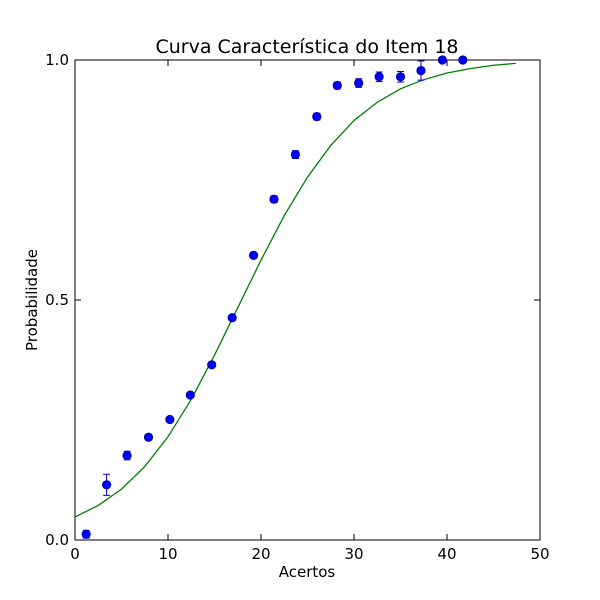 Image resolution: width=600 pixels, height=600 pixels. What do you see at coordinates (32, 300) in the screenshot?
I see `y-axis-label: Probabilidade` at bounding box center [32, 300].